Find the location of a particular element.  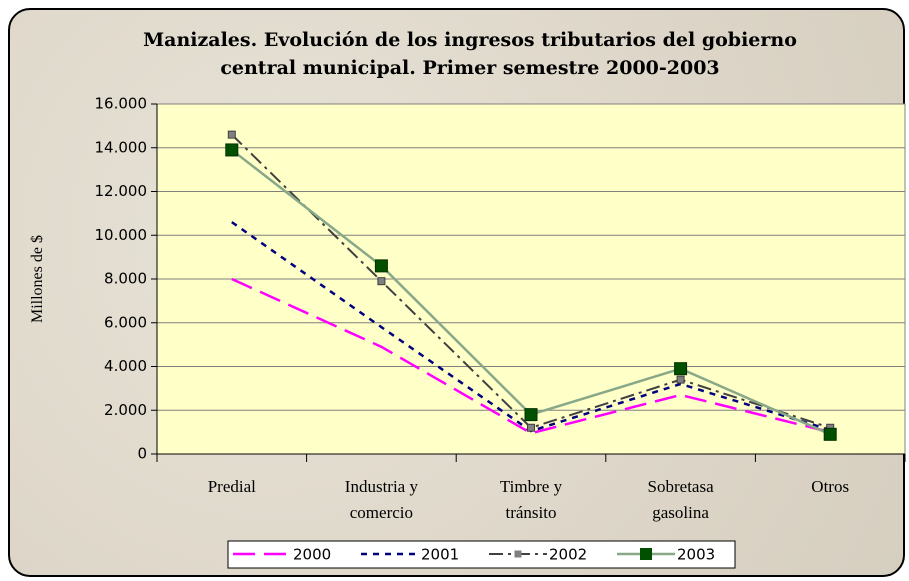

y-tick-label: 6.000 is located at coordinates (125, 322).